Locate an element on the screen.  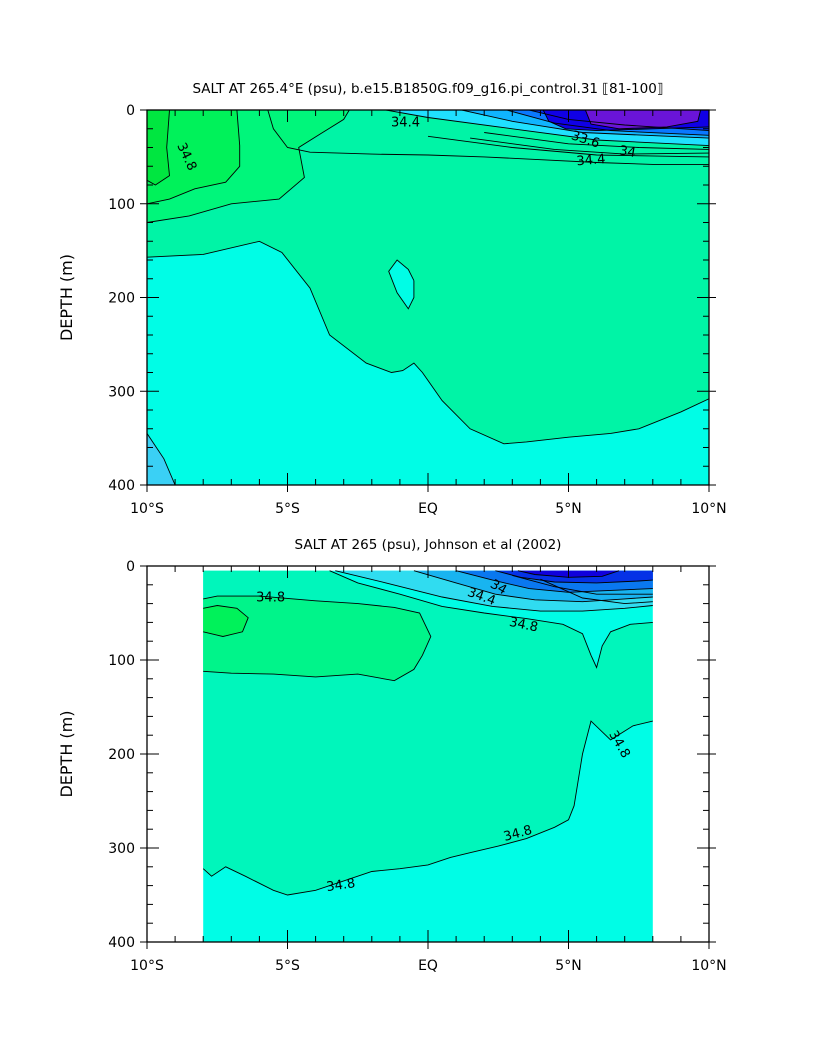
contour-label-4: 34 is located at coordinates (627, 152).